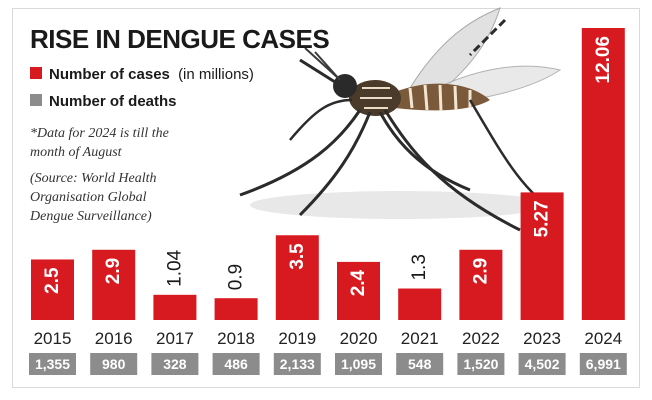 This screenshot has width=652, height=400. I want to click on bar-value-label: 2.5, so click(52, 280).